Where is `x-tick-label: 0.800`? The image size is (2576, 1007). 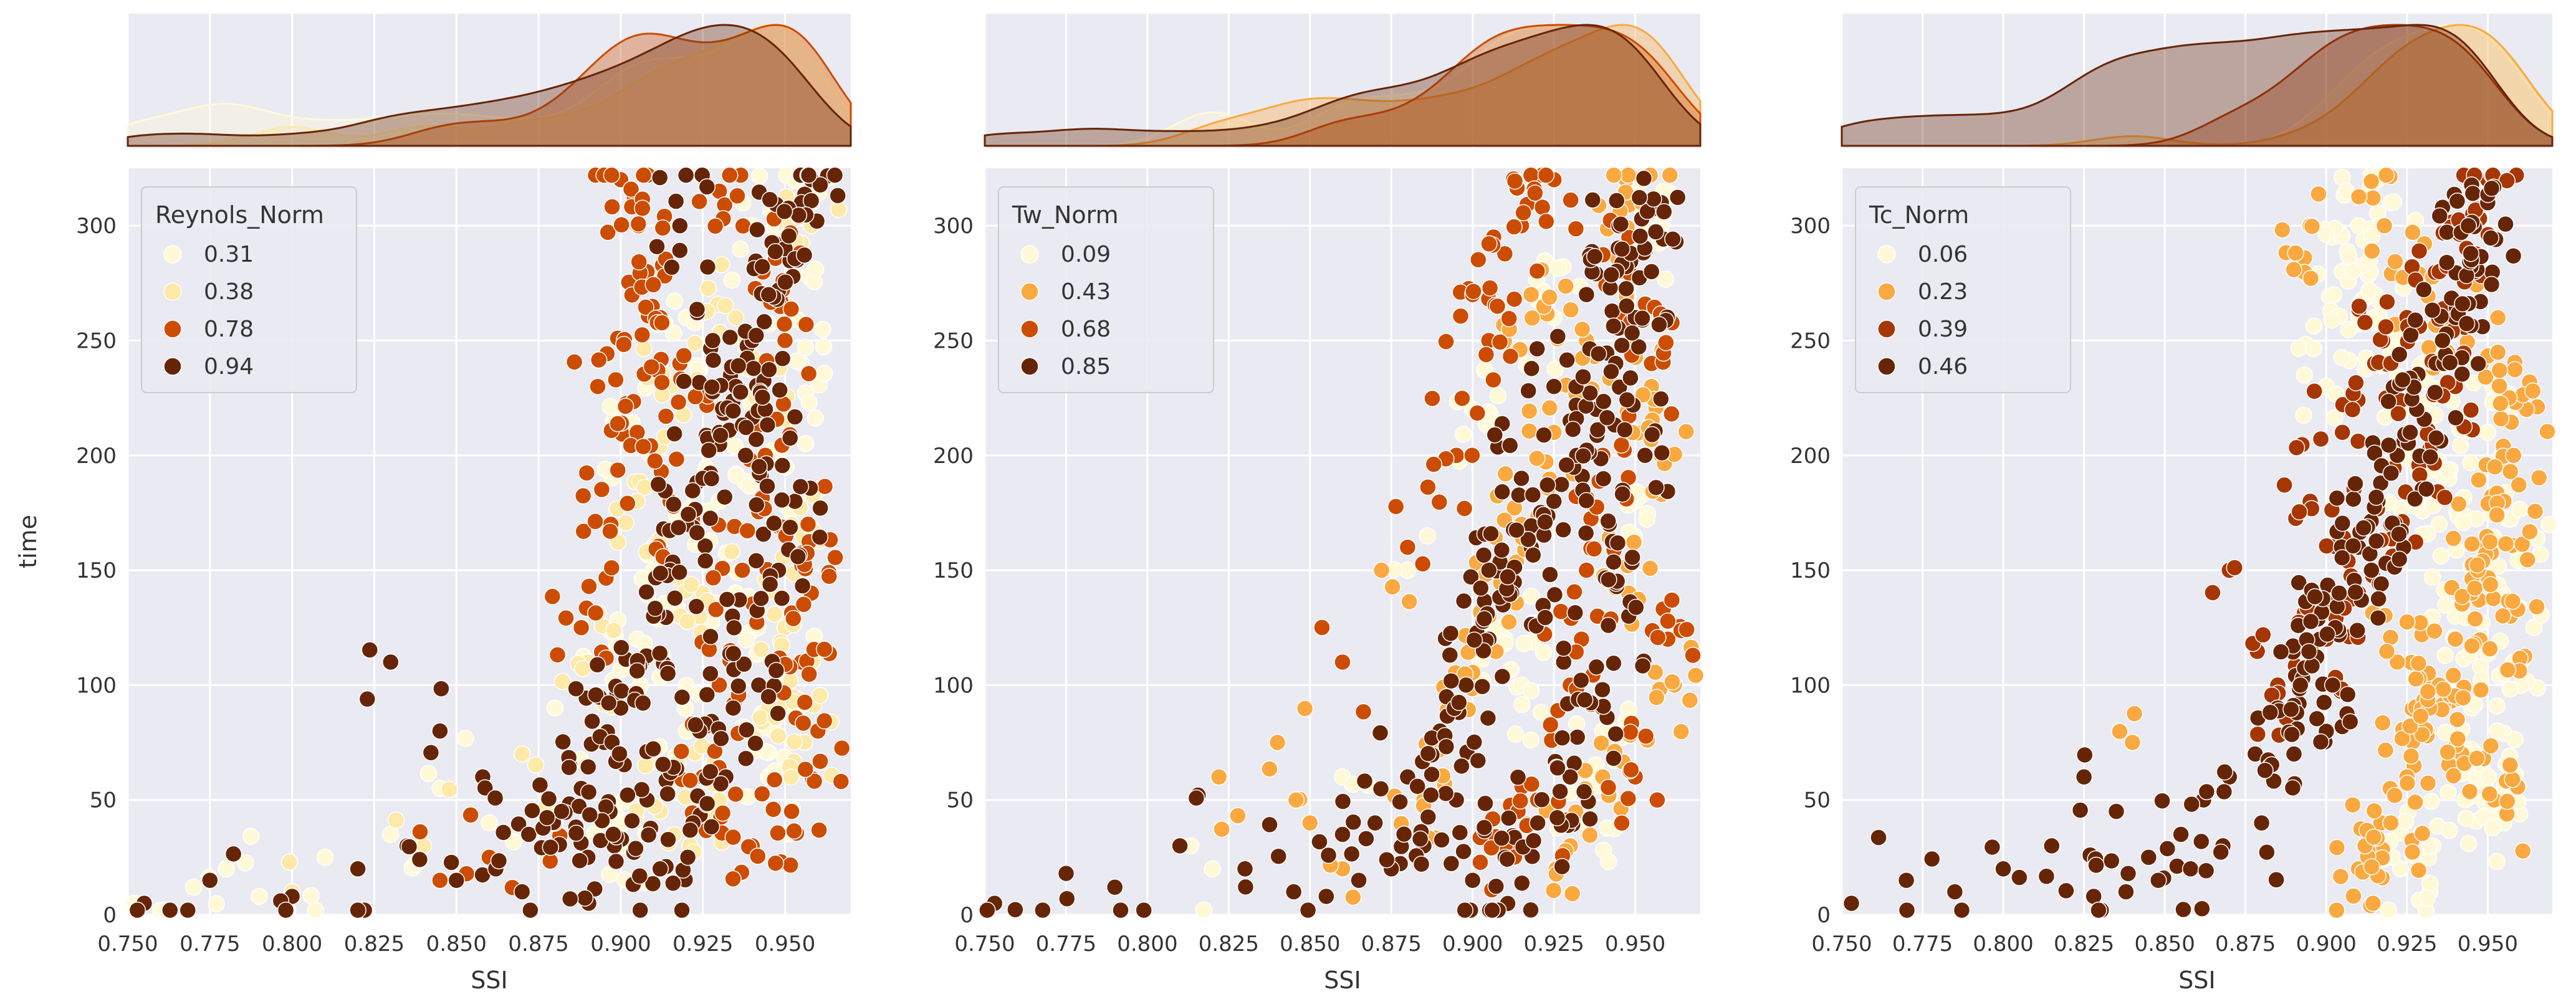 x-tick-label: 0.800 is located at coordinates (2003, 945).